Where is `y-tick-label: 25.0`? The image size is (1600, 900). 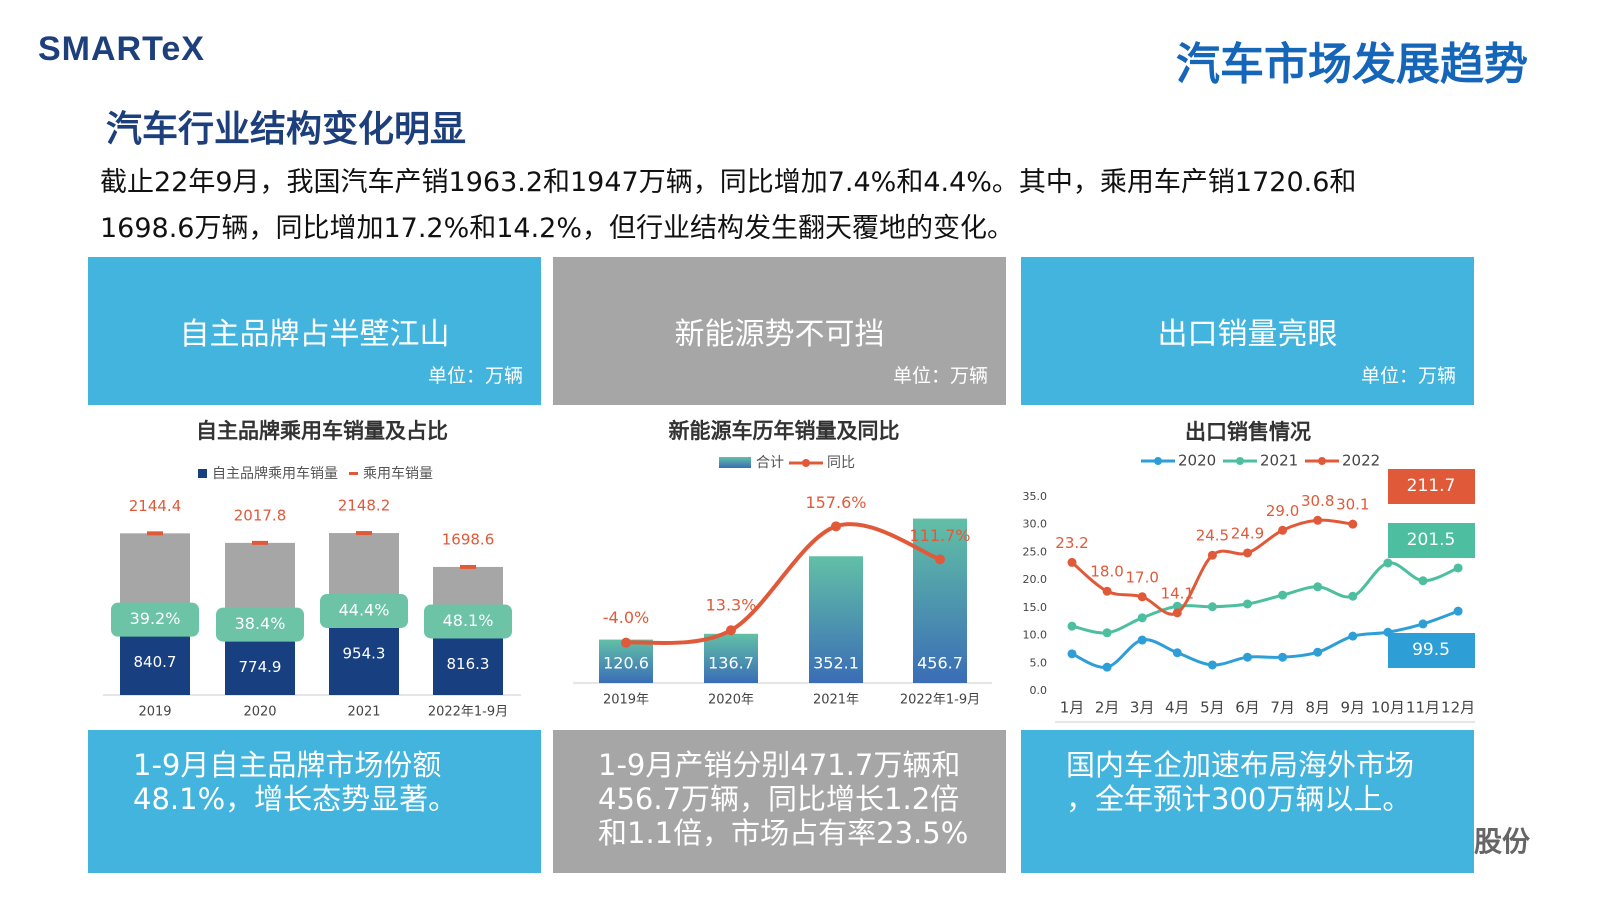
y-tick-label: 25.0 is located at coordinates (1035, 551).